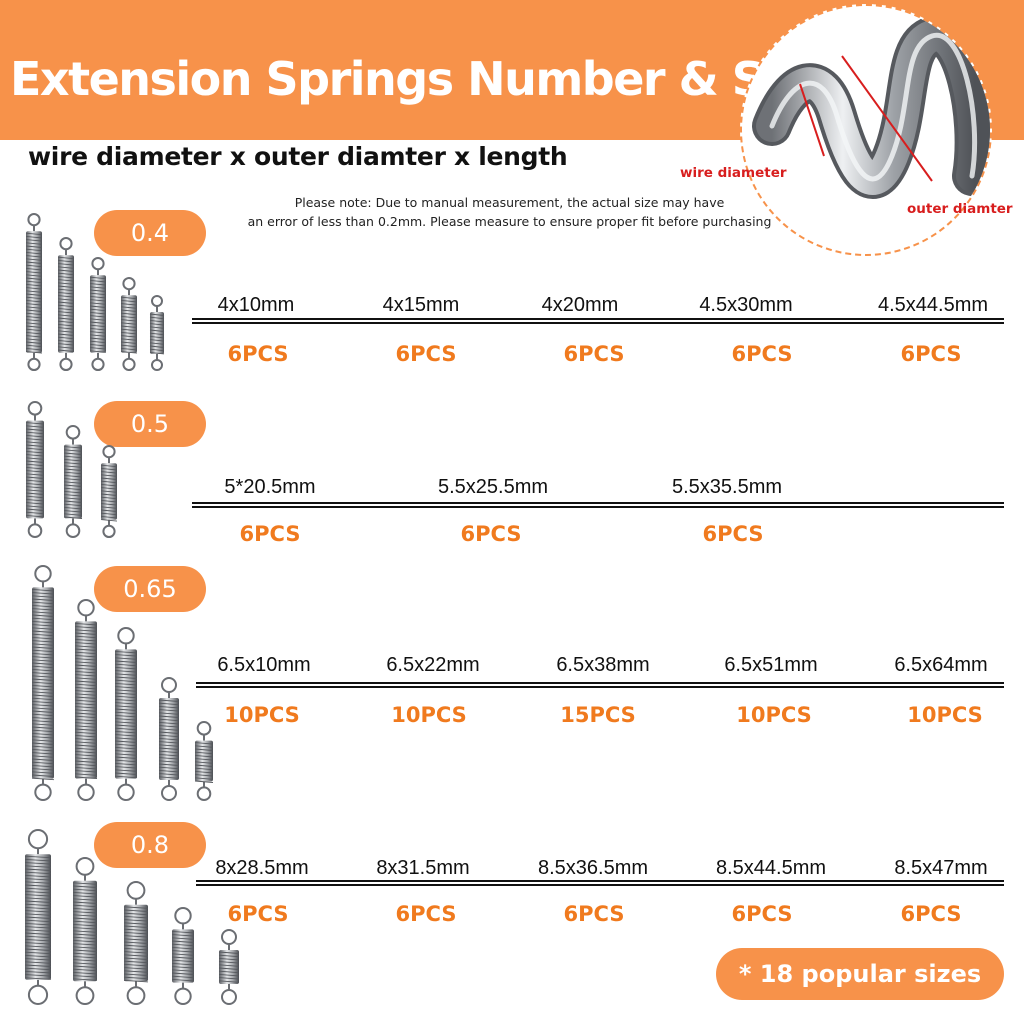 Image resolution: width=1024 pixels, height=1024 pixels. What do you see at coordinates (150, 845) in the screenshot?
I see `wire-badge-3: 0.8` at bounding box center [150, 845].